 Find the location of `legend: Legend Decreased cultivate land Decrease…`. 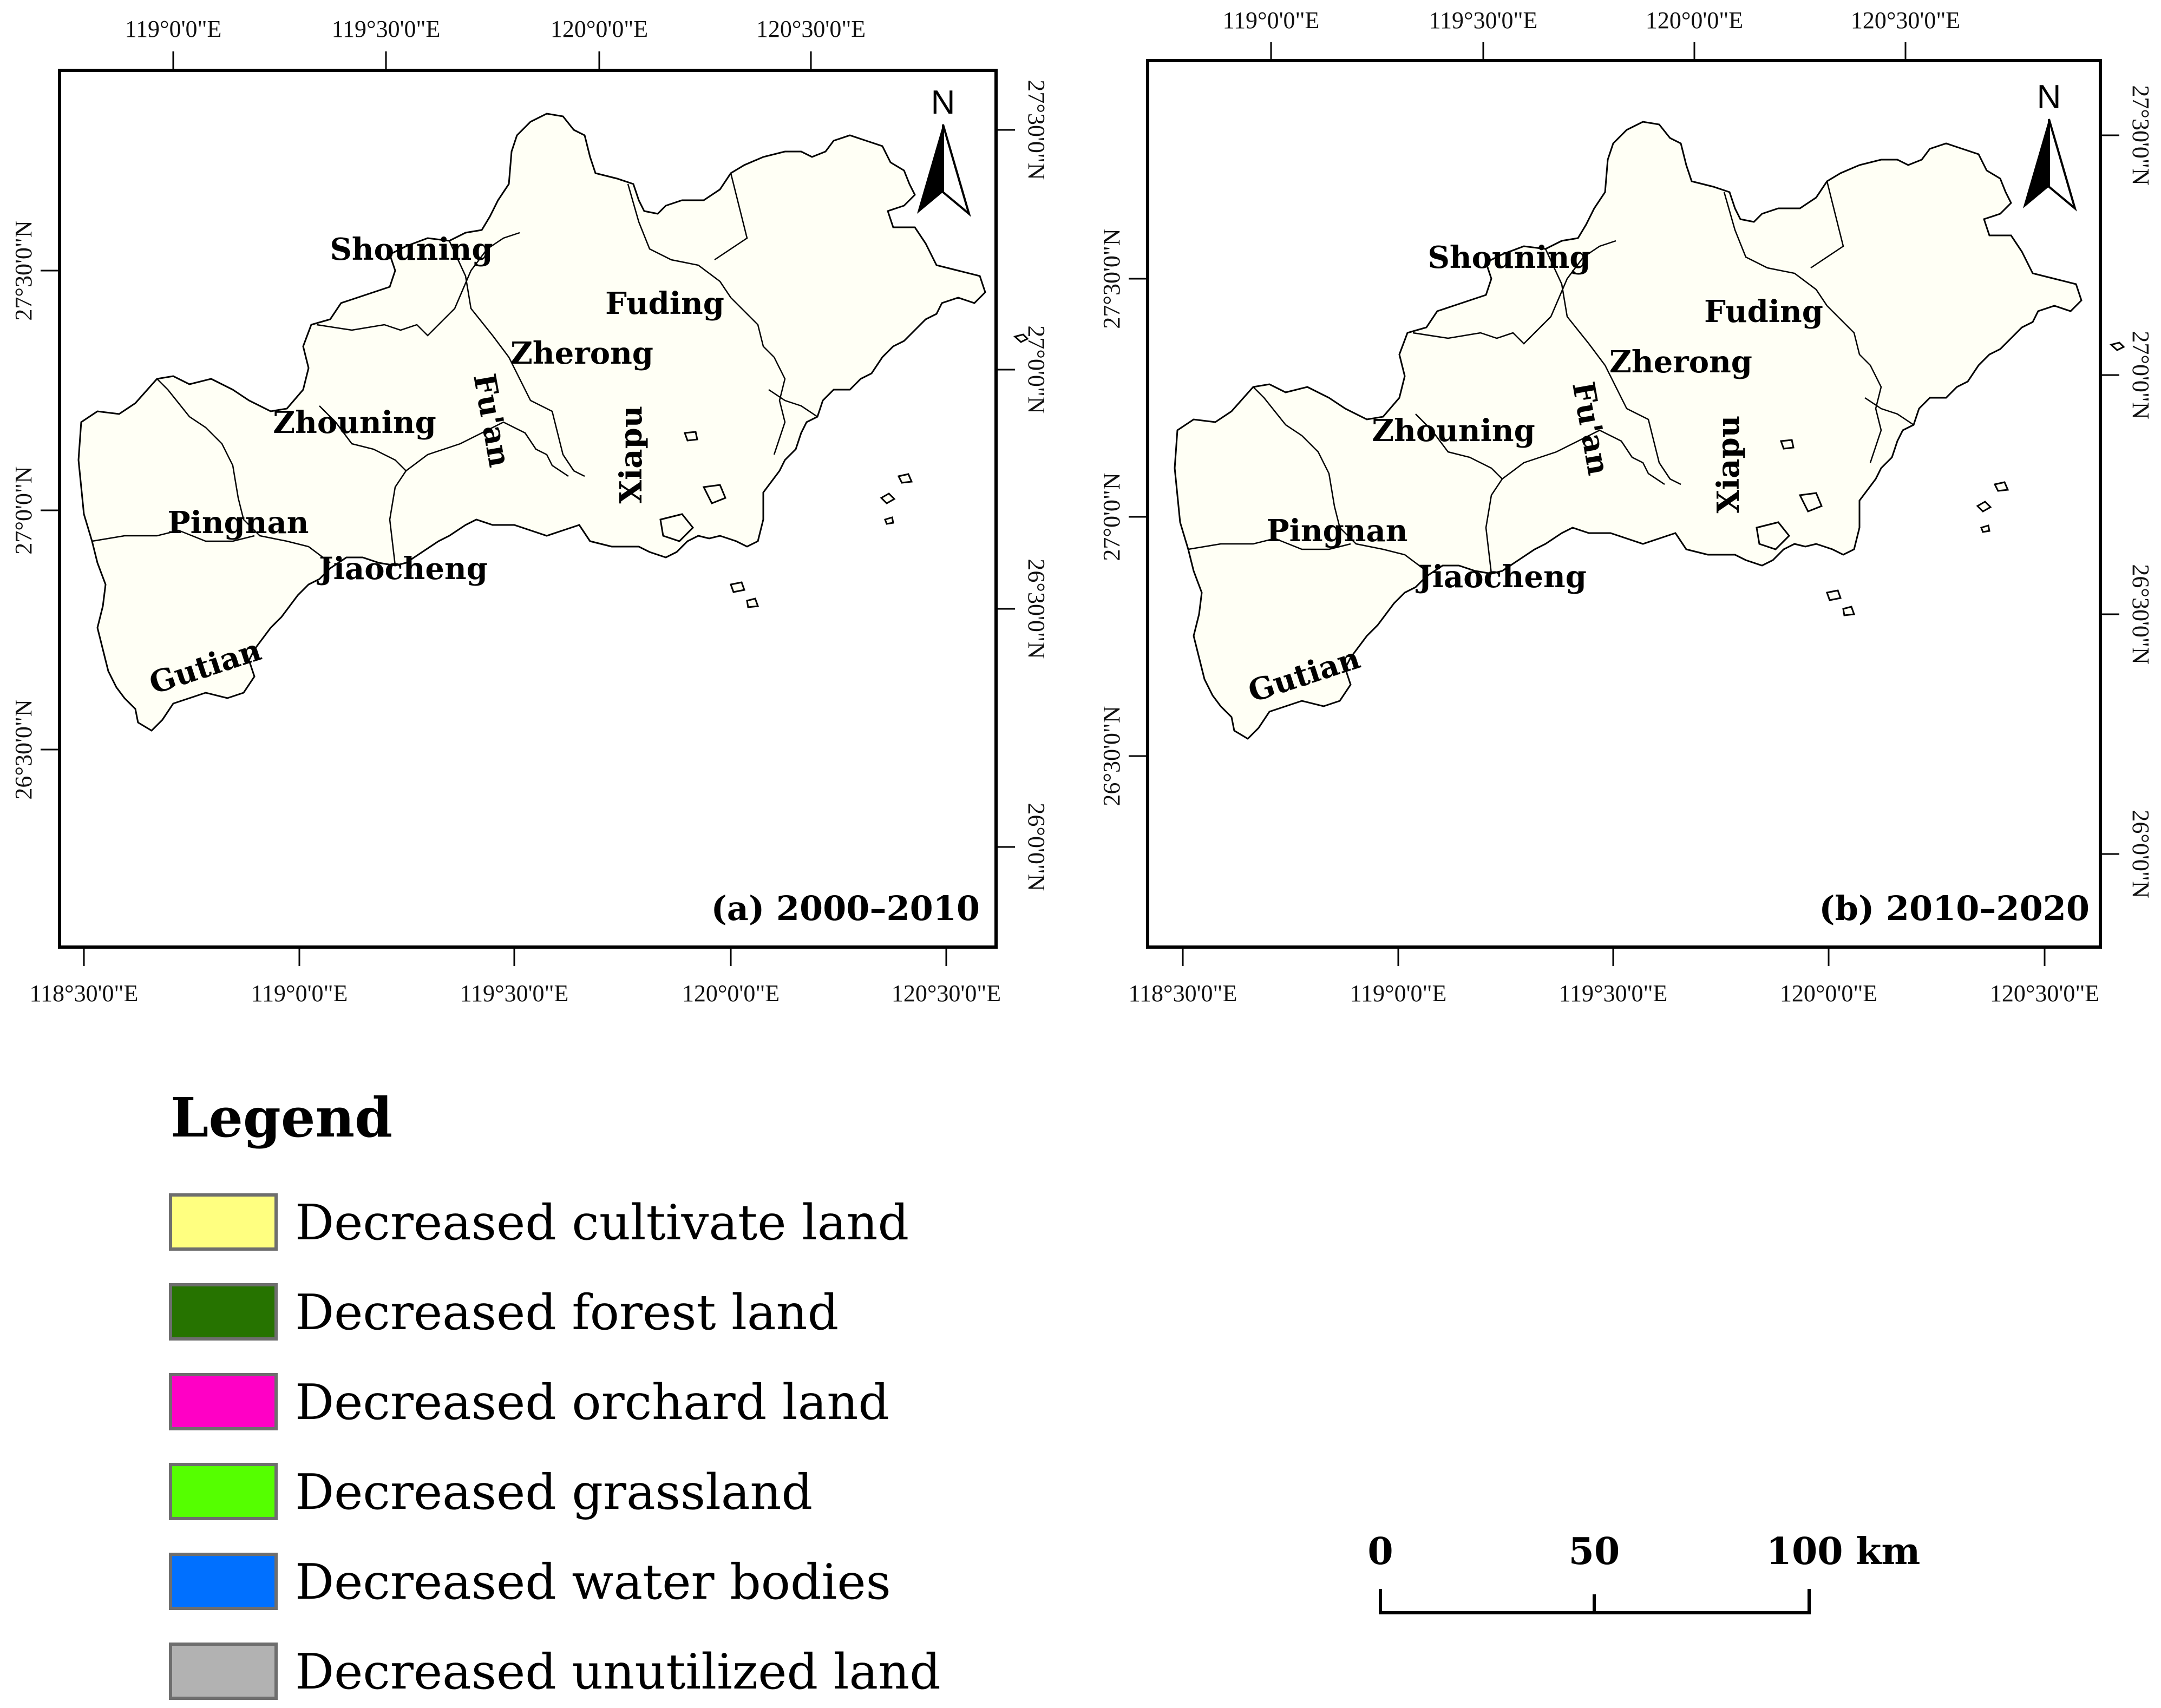

legend: Legend Decreased cultivate land Decrease… is located at coordinates (555, 1393).